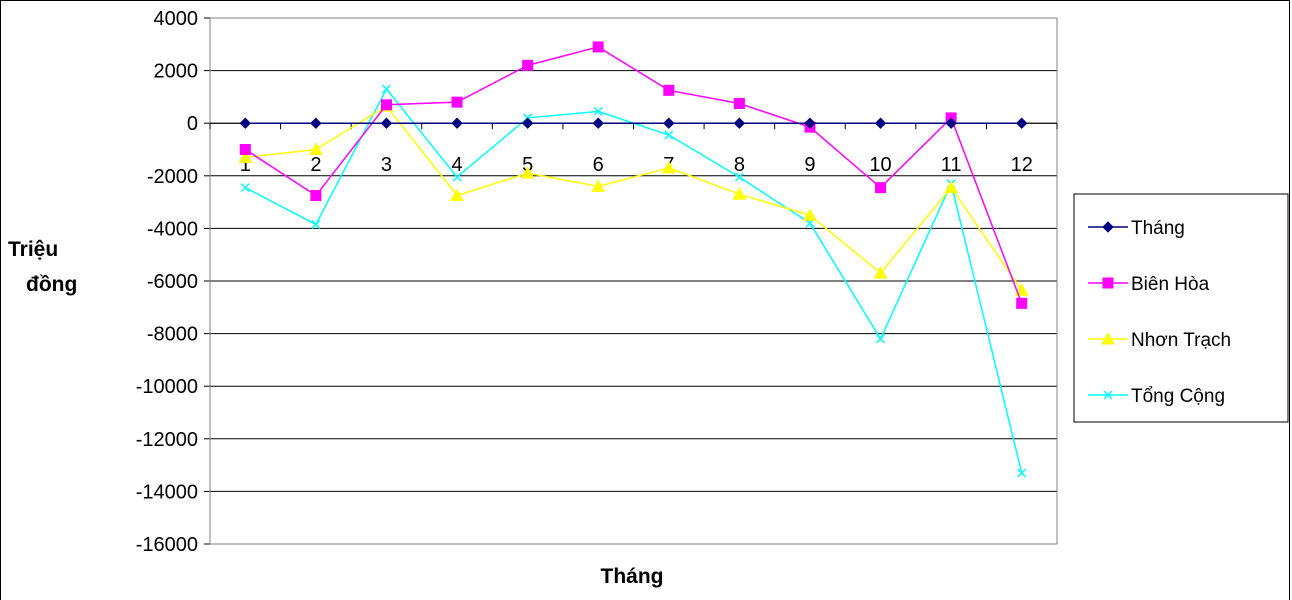 The height and width of the screenshot is (600, 1292). What do you see at coordinates (598, 165) in the screenshot?
I see `x-tick-label: 6` at bounding box center [598, 165].